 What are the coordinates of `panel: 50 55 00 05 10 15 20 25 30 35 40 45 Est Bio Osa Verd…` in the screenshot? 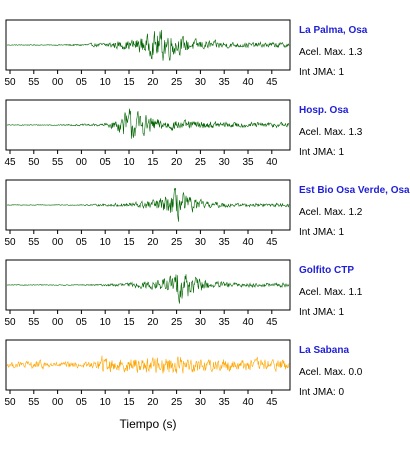 It's located at (207, 213).